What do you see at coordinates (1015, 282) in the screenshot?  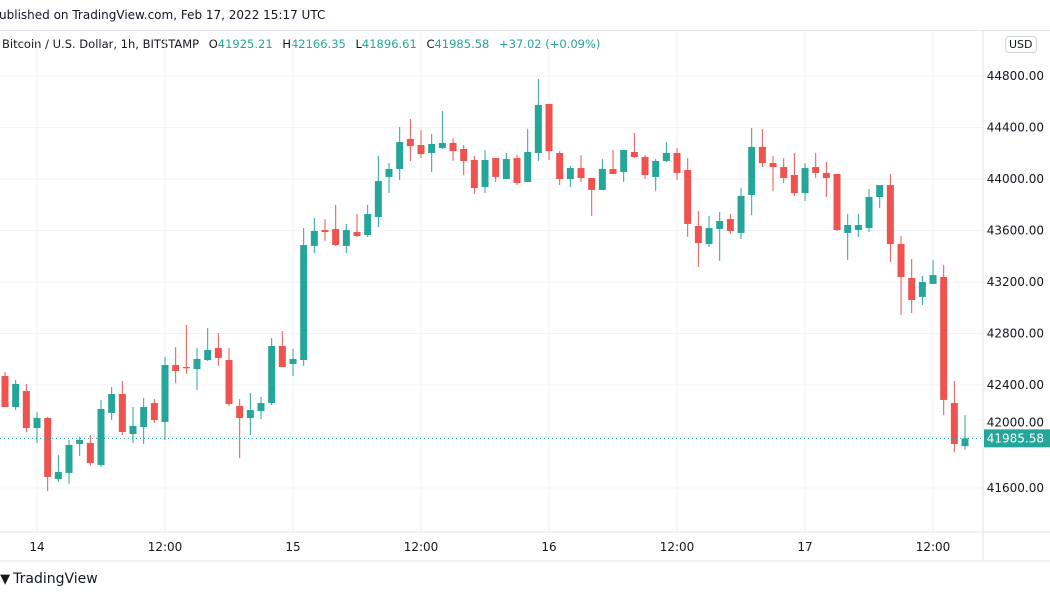 I see `y-tick-label: 43200.00` at bounding box center [1015, 282].